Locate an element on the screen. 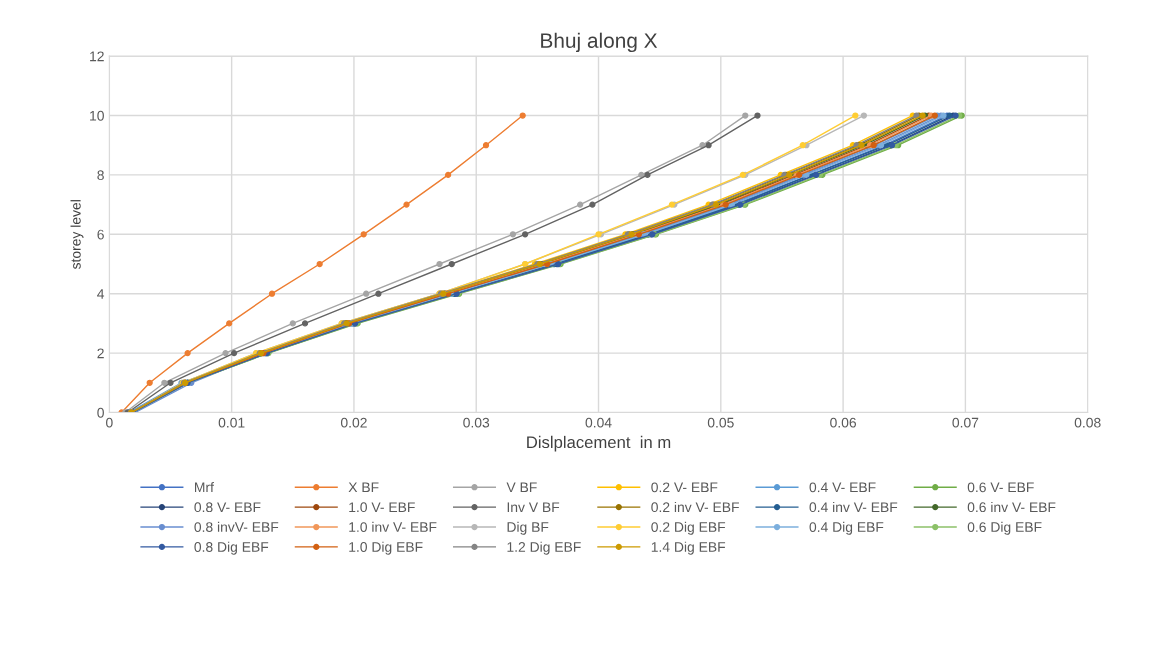 This screenshot has width=1151, height=660. legend-label: 0.2 V- EBF is located at coordinates (684, 487).